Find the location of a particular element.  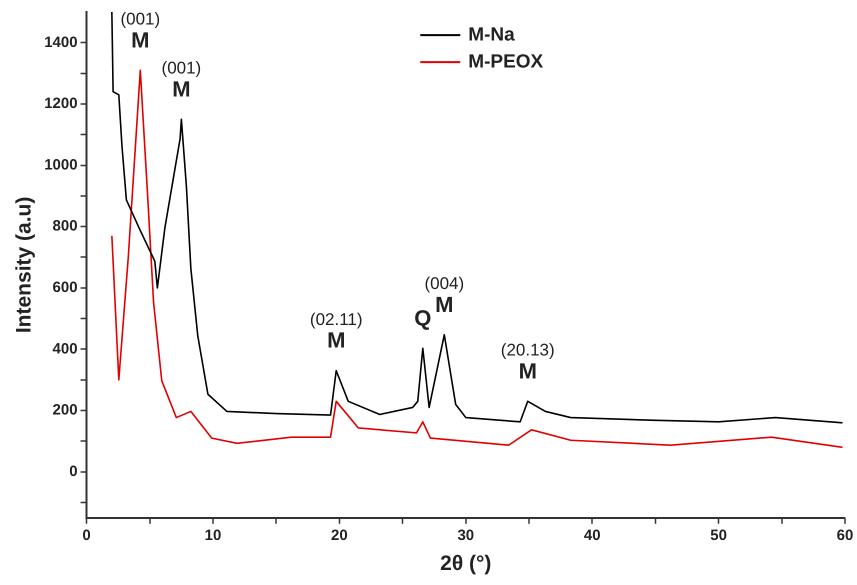

y-tick-label: 400 is located at coordinates (65, 349).